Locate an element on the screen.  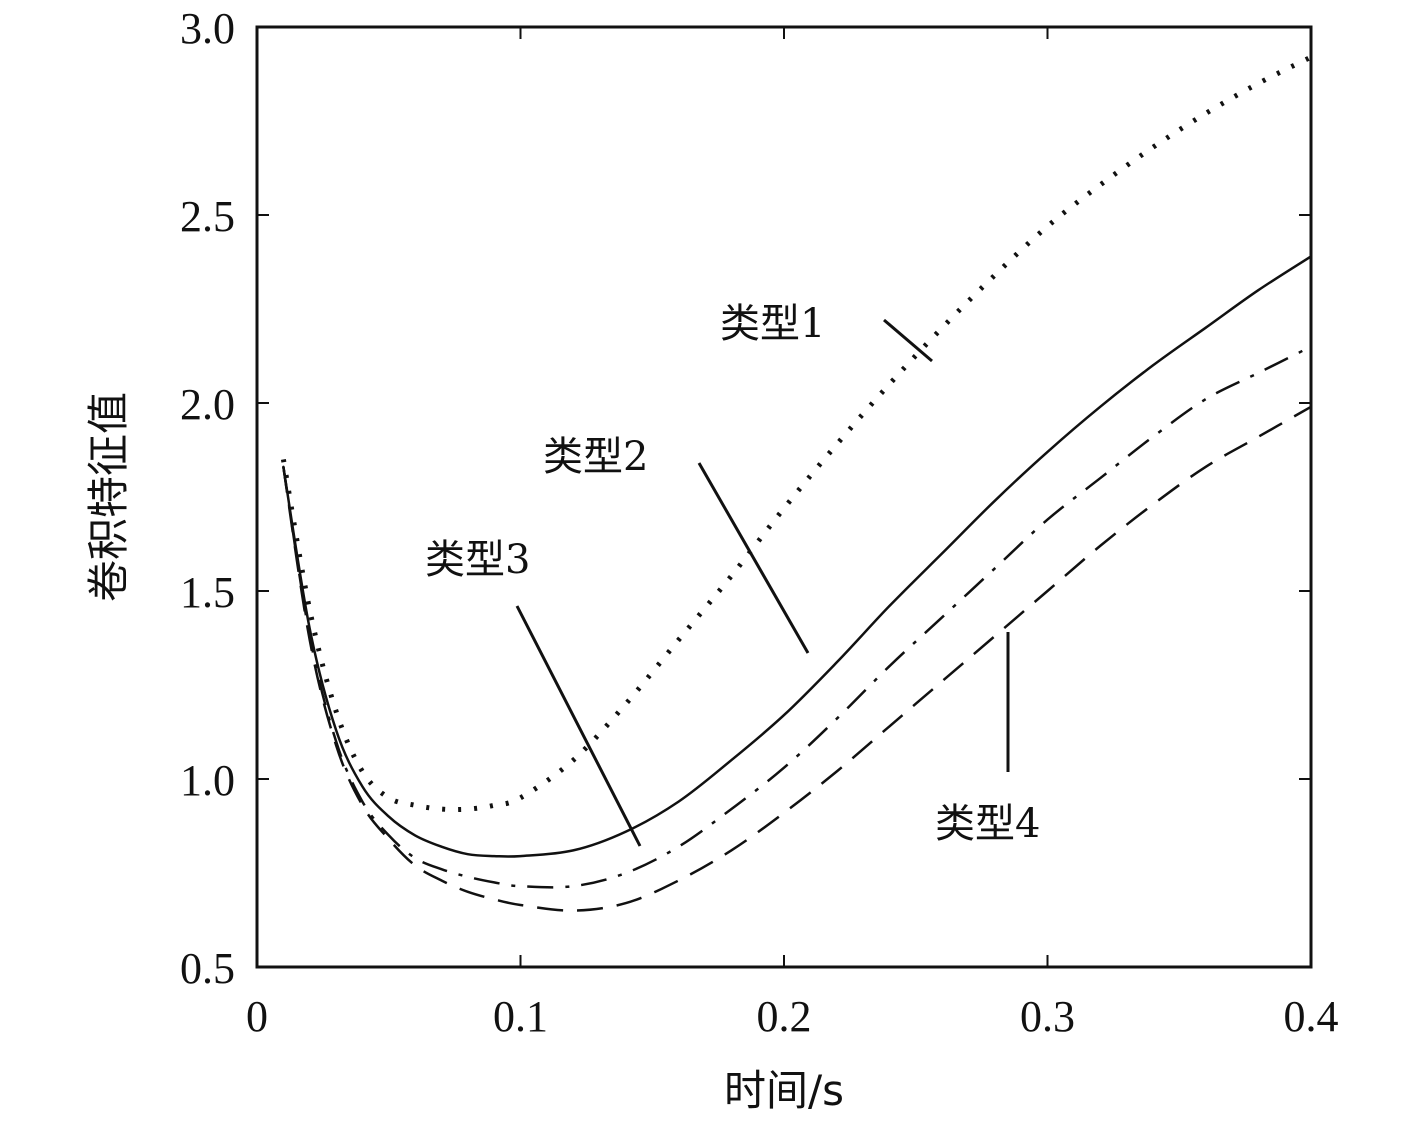
y-tick-label: 2.0 is located at coordinates (207, 404).